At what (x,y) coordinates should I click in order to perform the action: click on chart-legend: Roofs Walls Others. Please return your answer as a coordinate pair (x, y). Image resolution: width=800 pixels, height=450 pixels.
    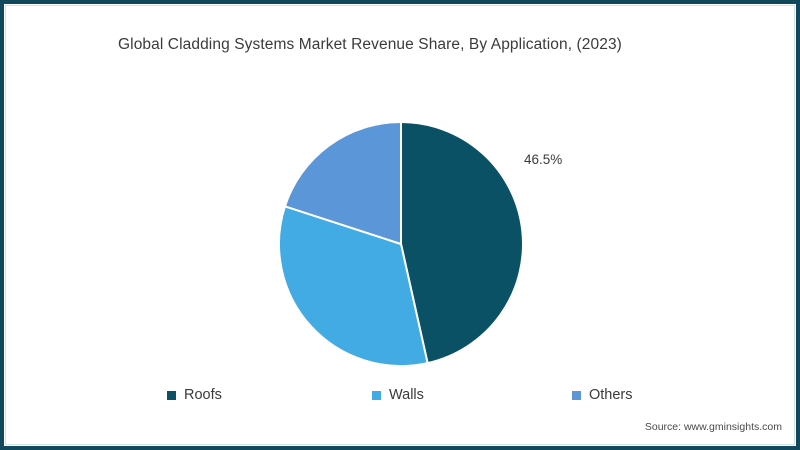
    Looking at the image, I should click on (410, 395).